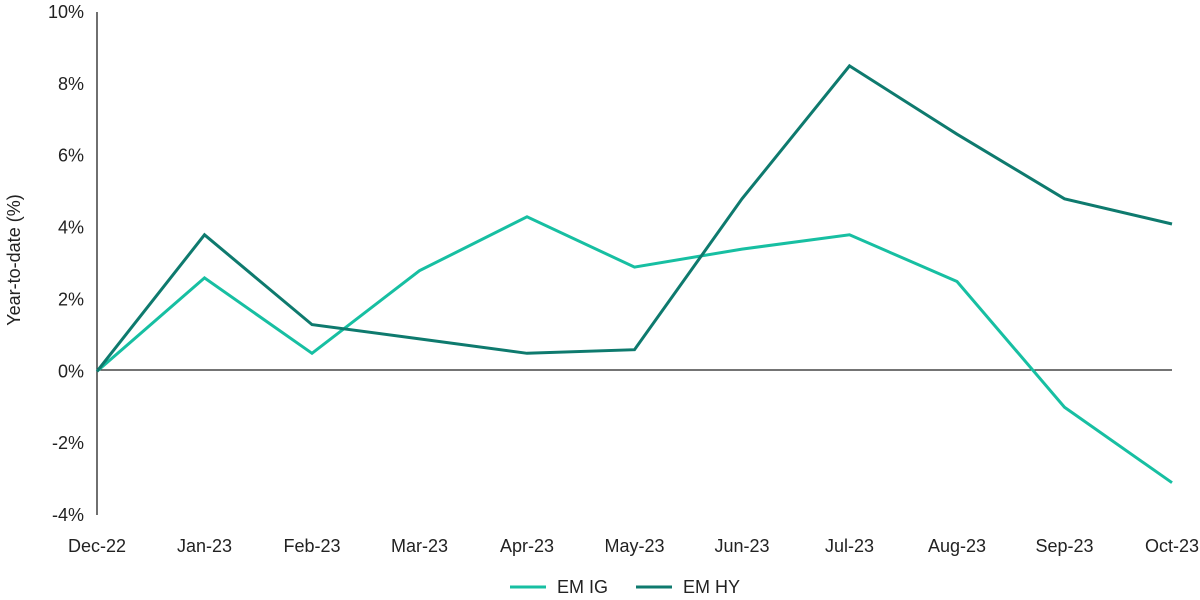  I want to click on y-tick-labels: 10% 8% 6% 4% 2% 0% -2% -4%, so click(66, 263).